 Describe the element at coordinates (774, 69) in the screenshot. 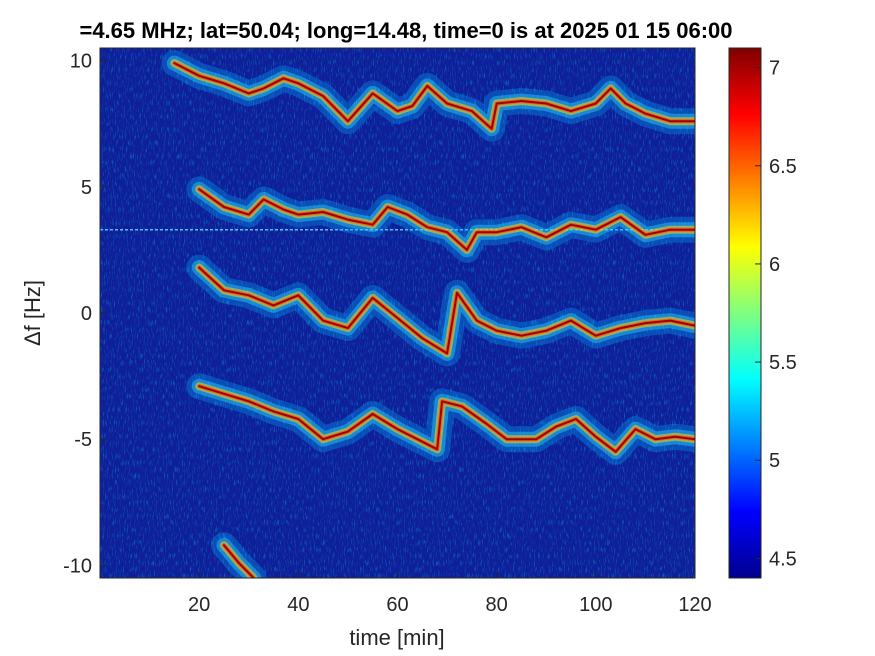

I see `colorbar-tick-label: 7` at that location.